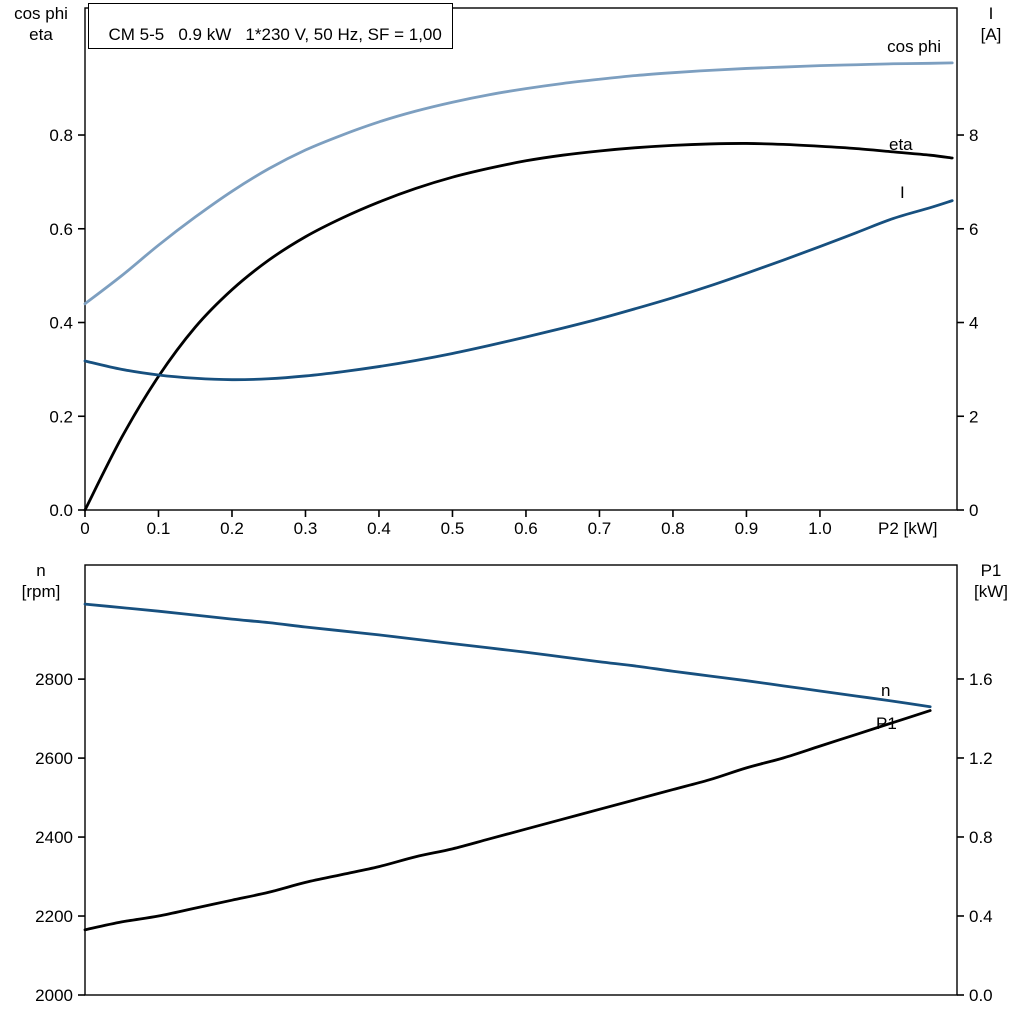  Describe the element at coordinates (526, 528) in the screenshot. I see `x-tick-label: 0.6` at that location.